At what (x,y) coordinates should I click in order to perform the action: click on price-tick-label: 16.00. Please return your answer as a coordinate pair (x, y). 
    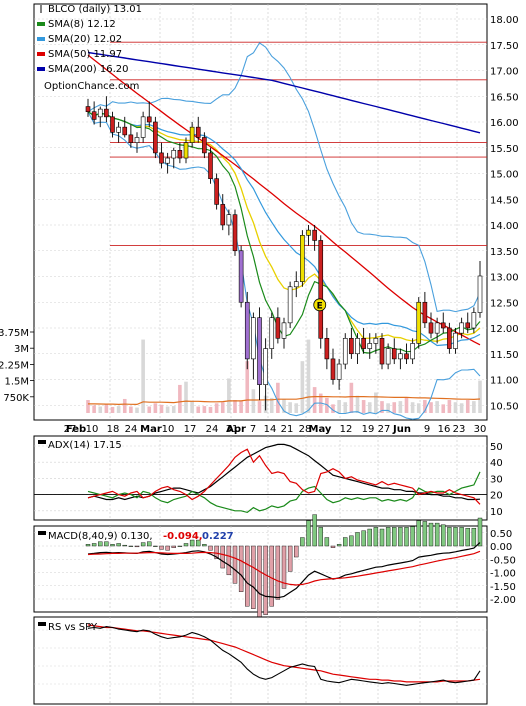
    Looking at the image, I should click on (504, 123).